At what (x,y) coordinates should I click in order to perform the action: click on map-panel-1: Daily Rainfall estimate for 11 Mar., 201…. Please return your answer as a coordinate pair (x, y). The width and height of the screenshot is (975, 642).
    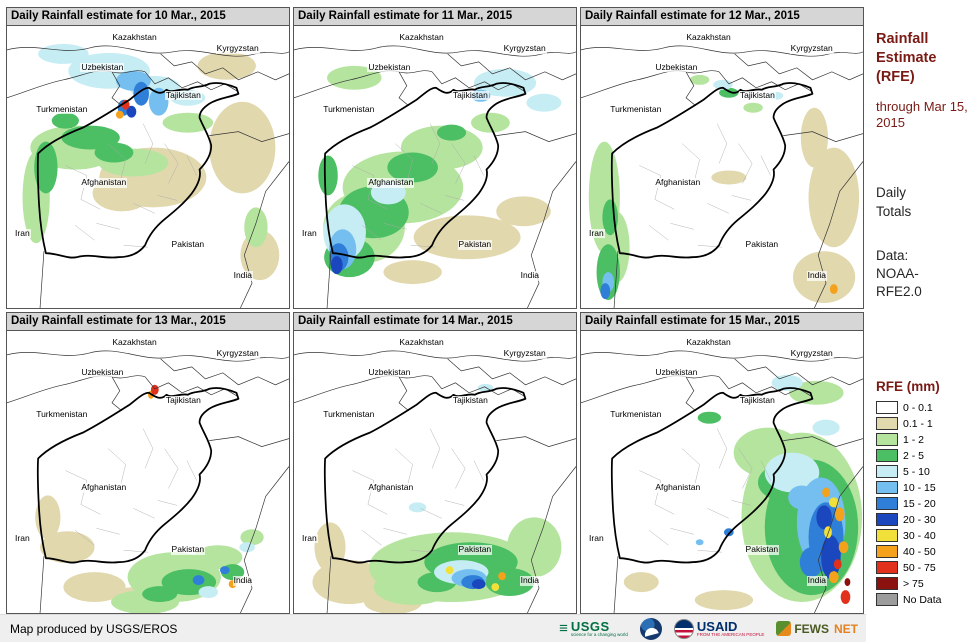
    Looking at the image, I should click on (435, 158).